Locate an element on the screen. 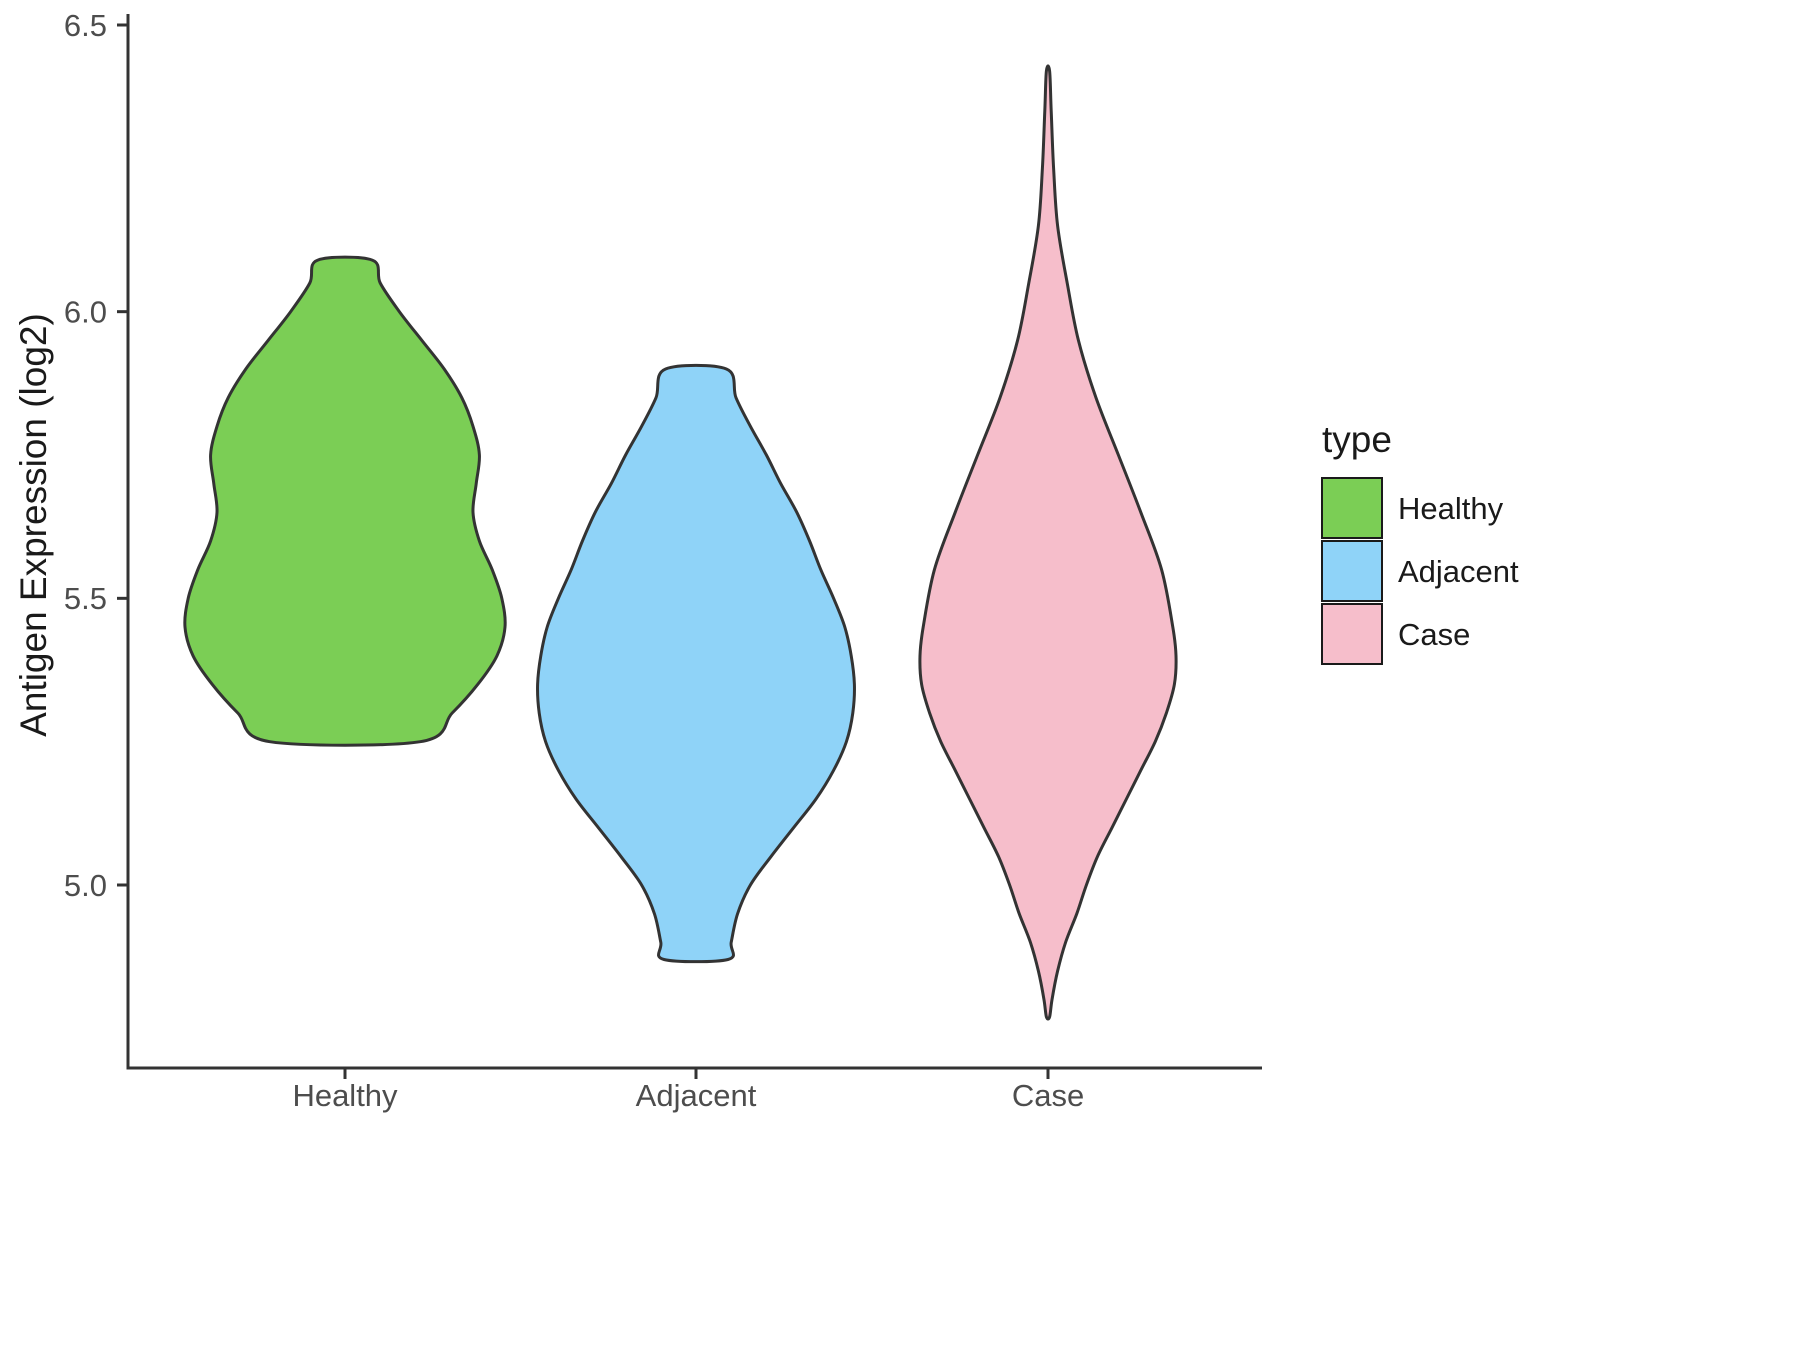 The height and width of the screenshot is (1350, 1800). y-axis-ticks: 6.5 6.0 5.5 5.0 is located at coordinates (96, 455).